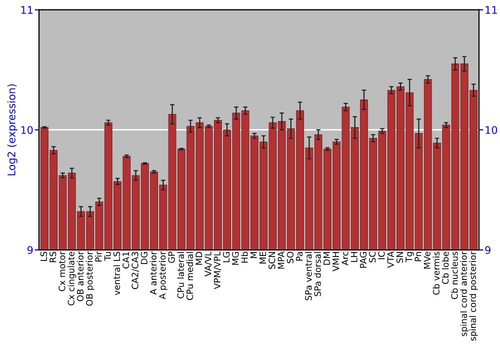 This screenshot has width=500, height=350. Describe the element at coordinates (12, 130) in the screenshot. I see `y-axis-title: Log2 (expression)` at that location.